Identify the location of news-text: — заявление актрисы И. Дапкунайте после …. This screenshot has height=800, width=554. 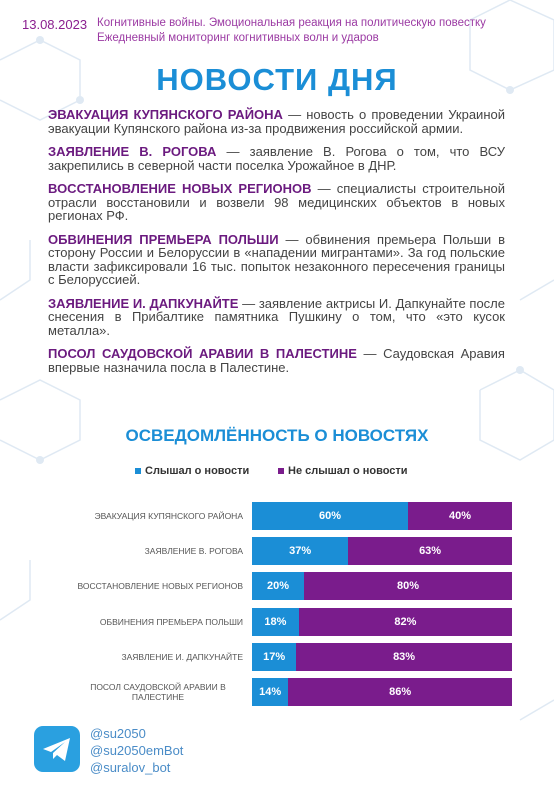
(276, 316).